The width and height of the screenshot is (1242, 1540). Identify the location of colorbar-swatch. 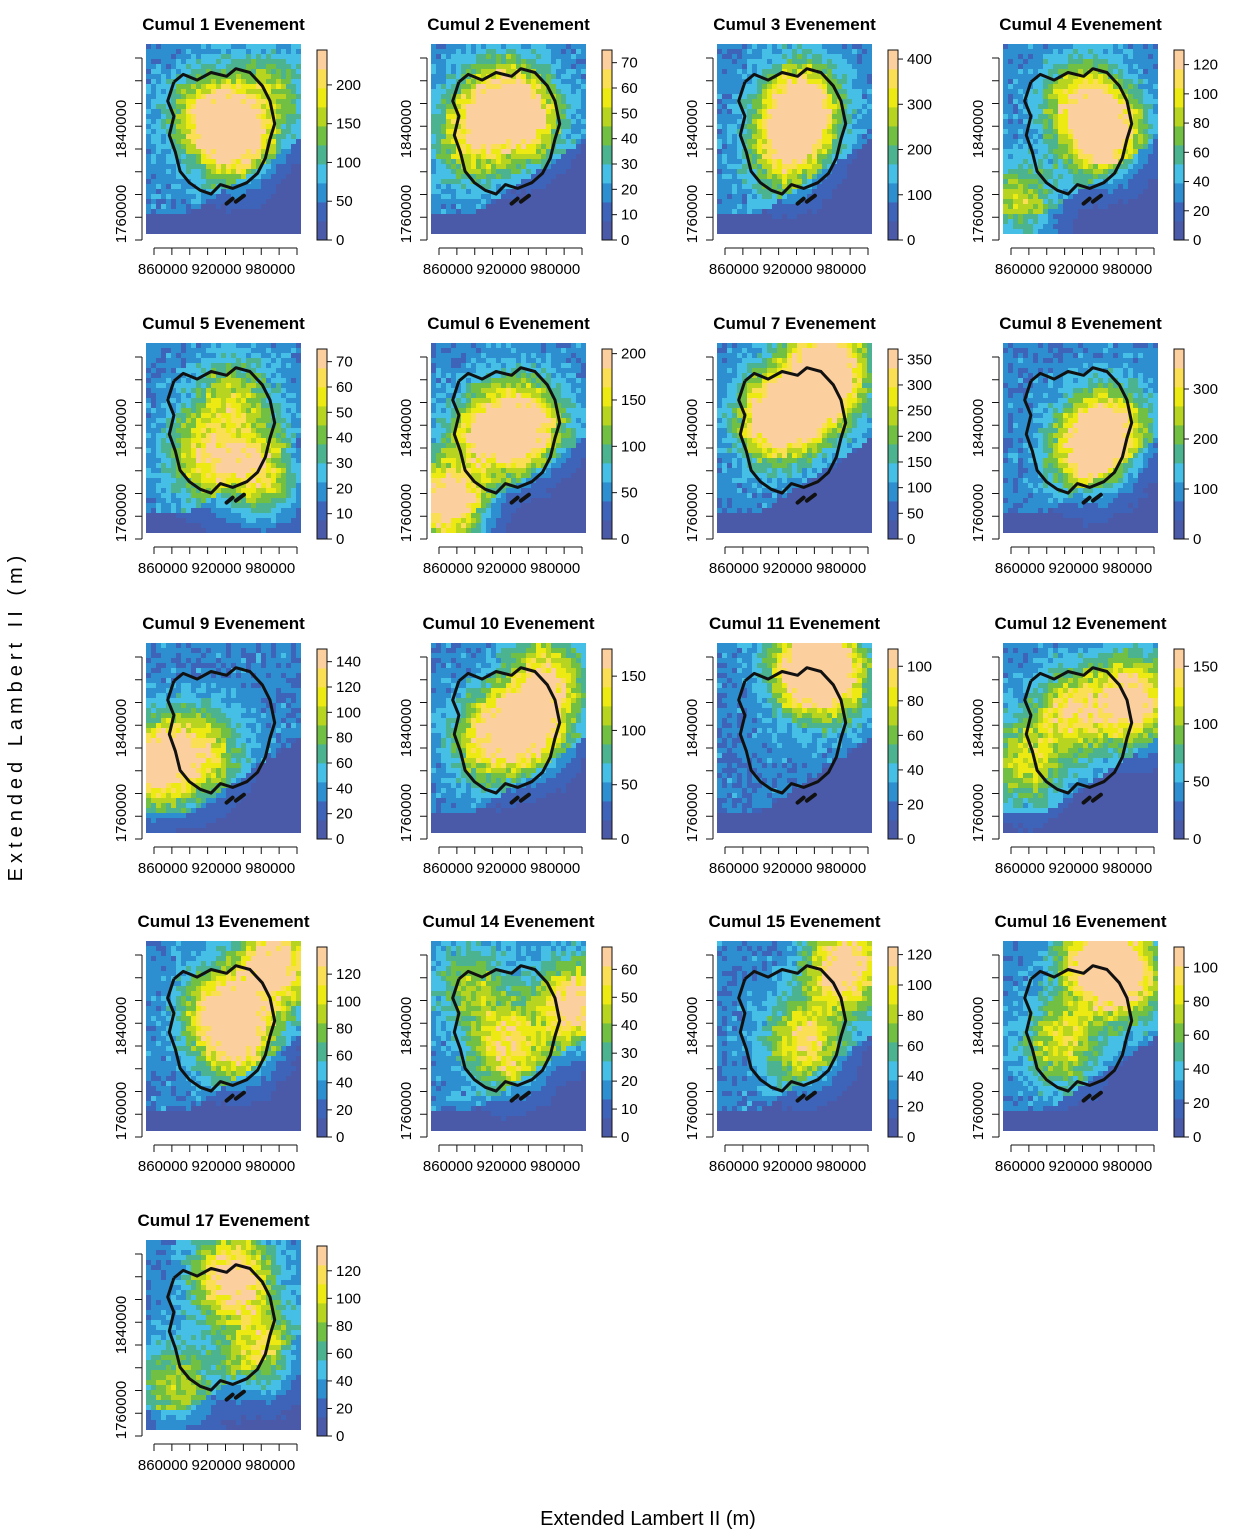
(607, 155).